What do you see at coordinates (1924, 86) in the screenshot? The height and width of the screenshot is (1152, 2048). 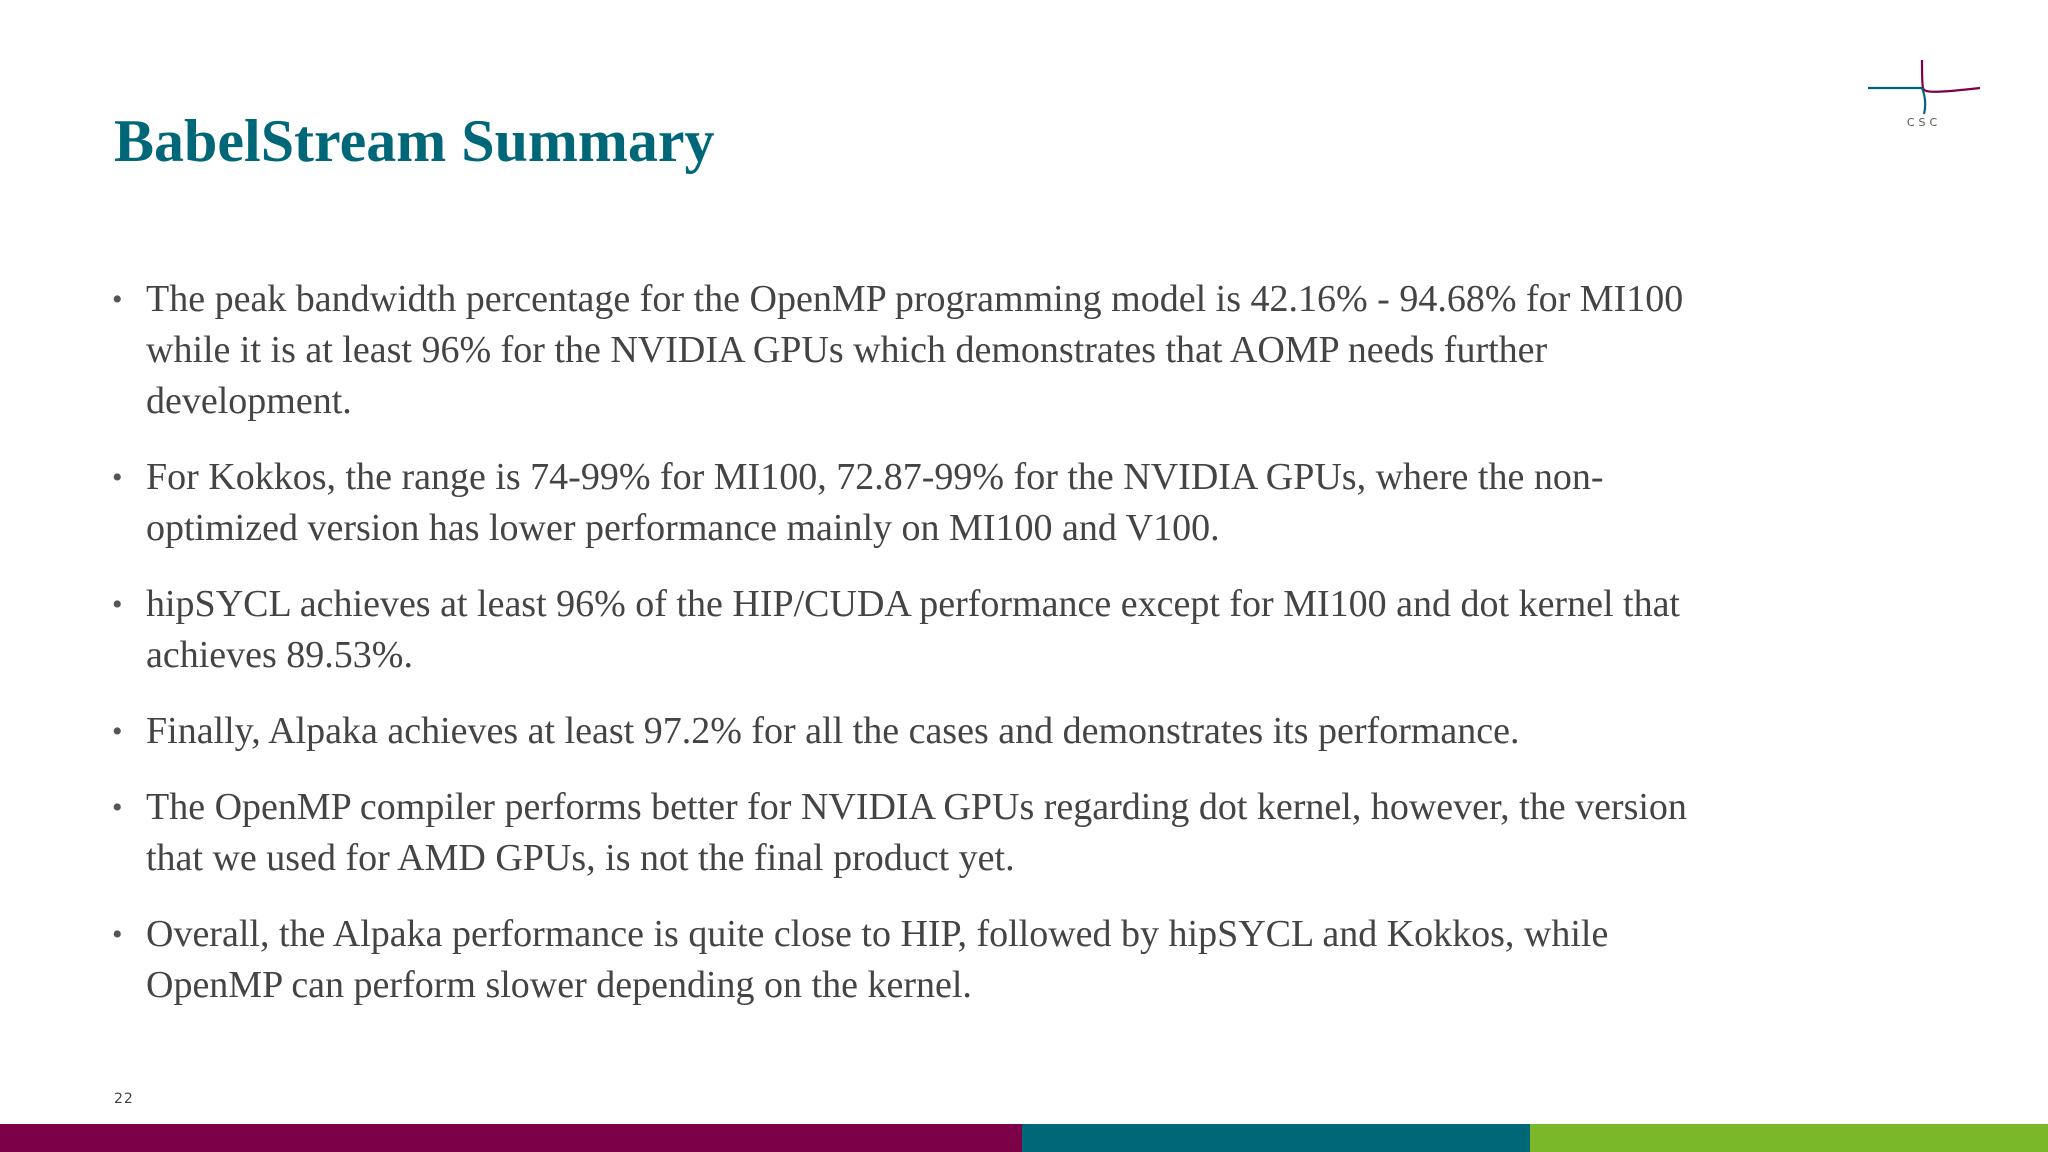 I see `csc-logo-mark` at bounding box center [1924, 86].